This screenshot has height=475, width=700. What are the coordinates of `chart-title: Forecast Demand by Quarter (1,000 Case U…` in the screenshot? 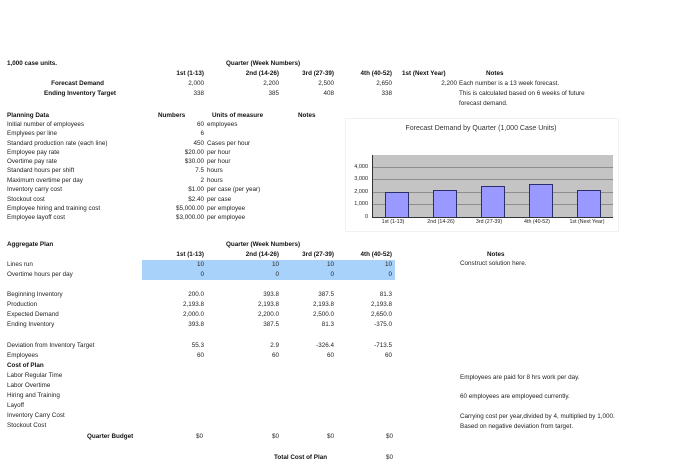 It's located at (481, 128).